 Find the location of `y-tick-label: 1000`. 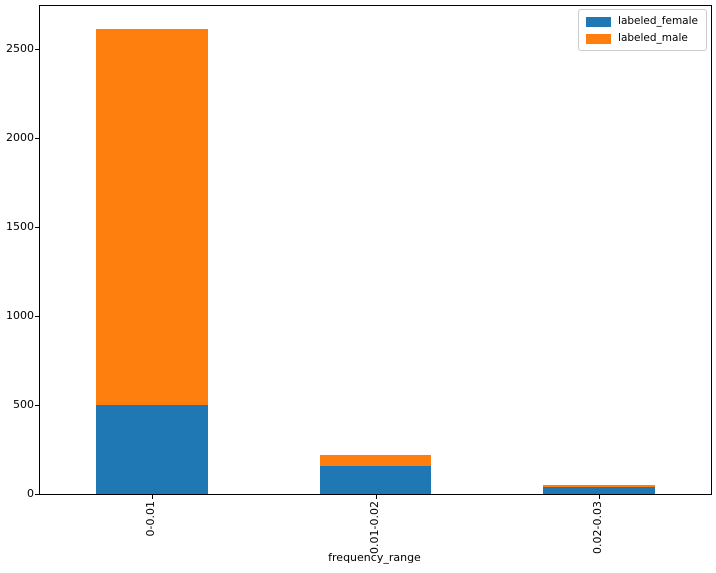

y-tick-label: 1000 is located at coordinates (20, 315).